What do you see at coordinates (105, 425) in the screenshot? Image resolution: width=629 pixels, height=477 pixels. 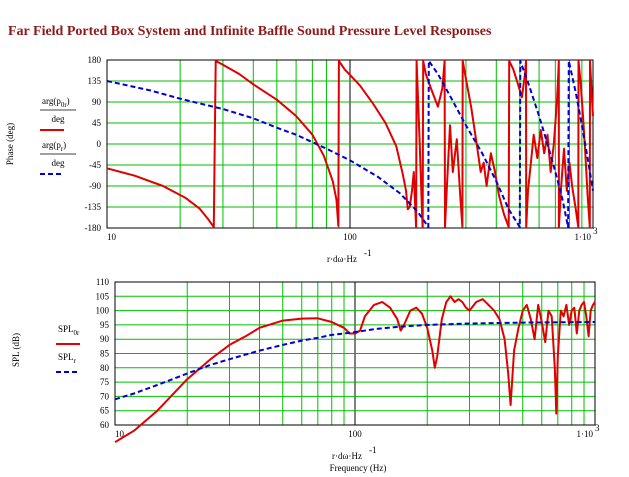 I see `y-tick-label: 60` at bounding box center [105, 425].